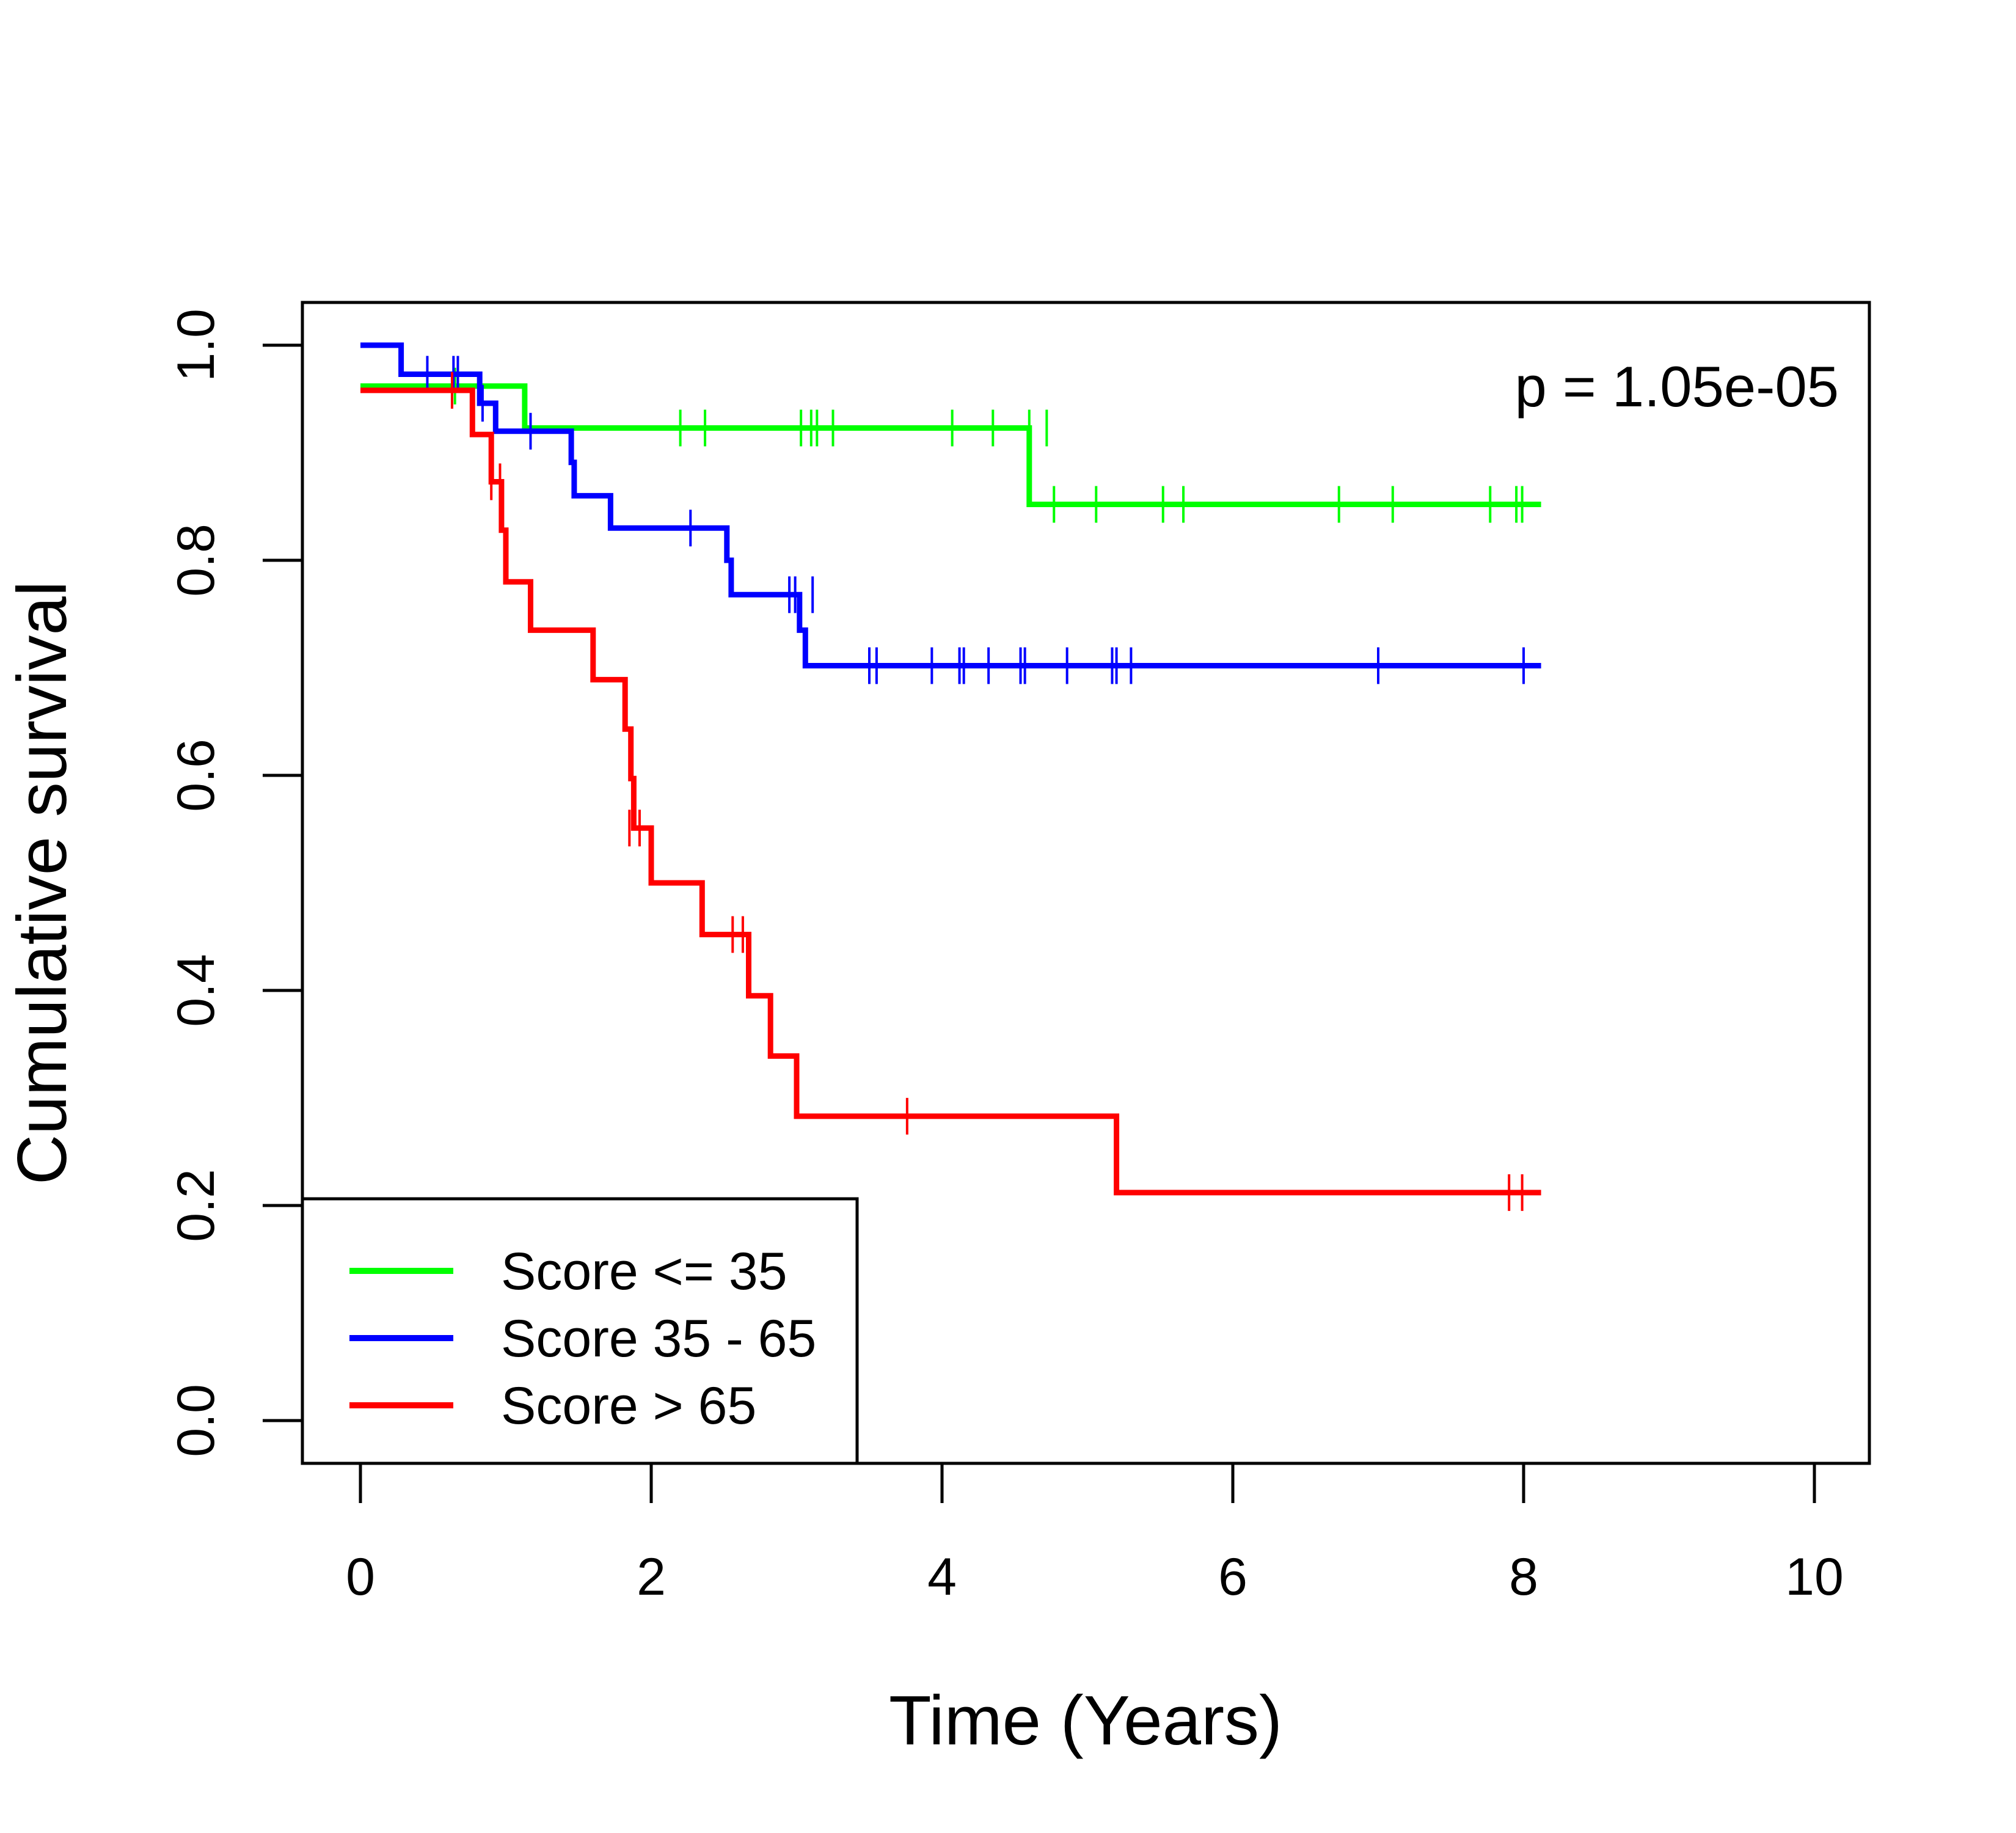 The height and width of the screenshot is (1833, 2016). I want to click on legend-label: Score > 65, so click(629, 1406).